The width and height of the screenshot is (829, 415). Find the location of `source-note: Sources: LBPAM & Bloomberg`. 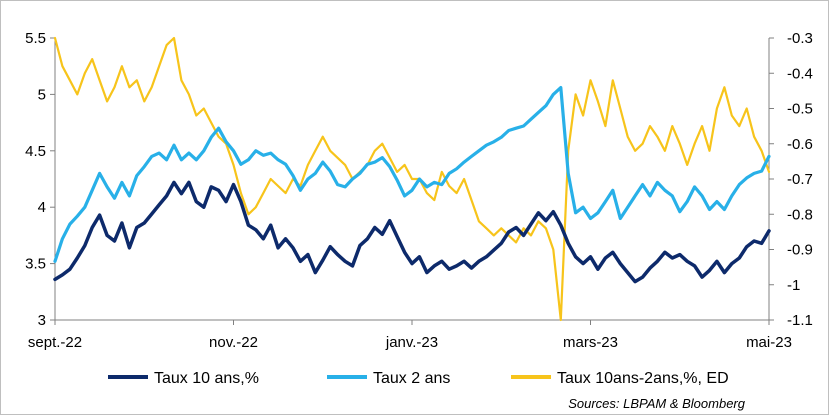

source-note: Sources: LBPAM & Bloomberg is located at coordinates (657, 403).